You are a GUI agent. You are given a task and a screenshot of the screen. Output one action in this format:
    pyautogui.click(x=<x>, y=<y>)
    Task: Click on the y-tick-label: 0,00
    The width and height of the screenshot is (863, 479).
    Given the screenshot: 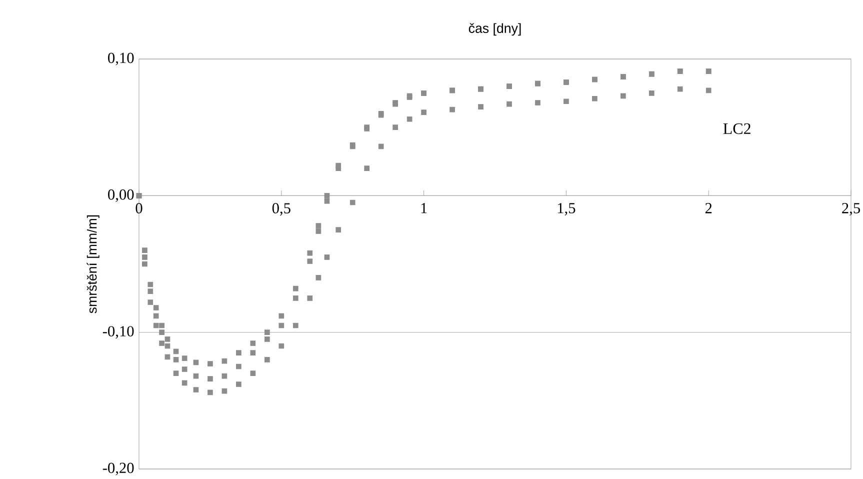 What is the action you would take?
    pyautogui.click(x=121, y=195)
    